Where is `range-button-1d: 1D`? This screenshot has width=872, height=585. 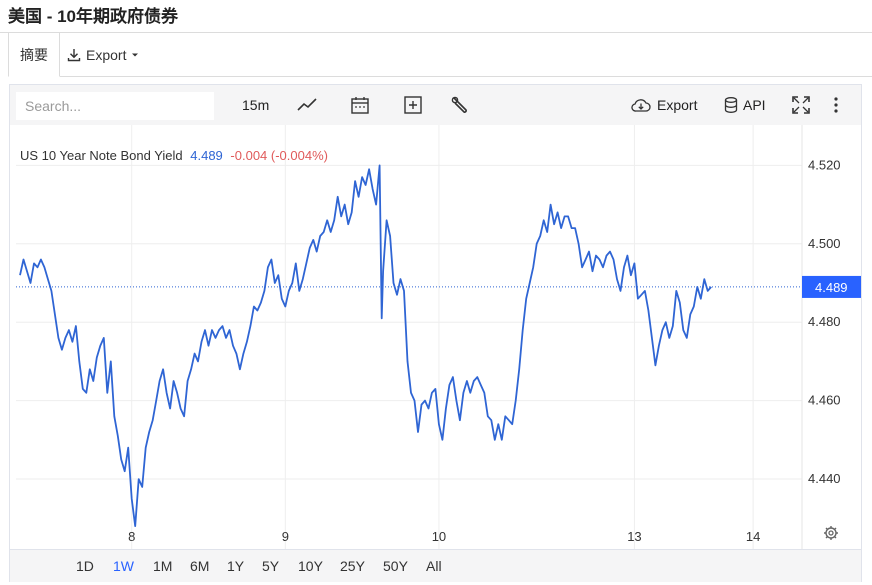
range-button-1d: 1D is located at coordinates (85, 566).